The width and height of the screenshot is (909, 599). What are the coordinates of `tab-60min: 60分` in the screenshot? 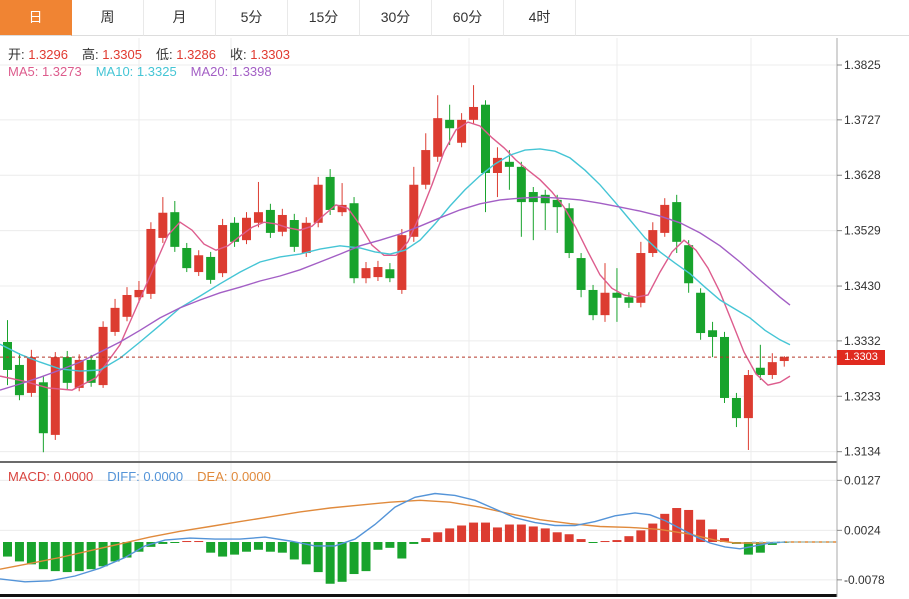 It's located at (468, 18).